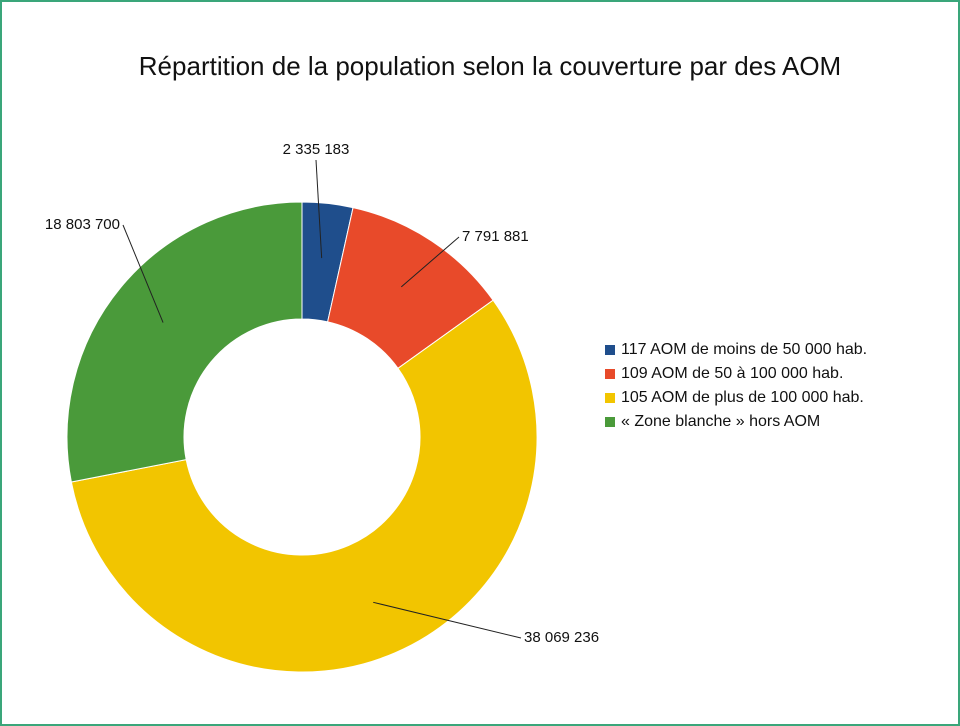  What do you see at coordinates (744, 349) in the screenshot?
I see `legend-label: 117 AOM de moins de 50 000 hab.` at bounding box center [744, 349].